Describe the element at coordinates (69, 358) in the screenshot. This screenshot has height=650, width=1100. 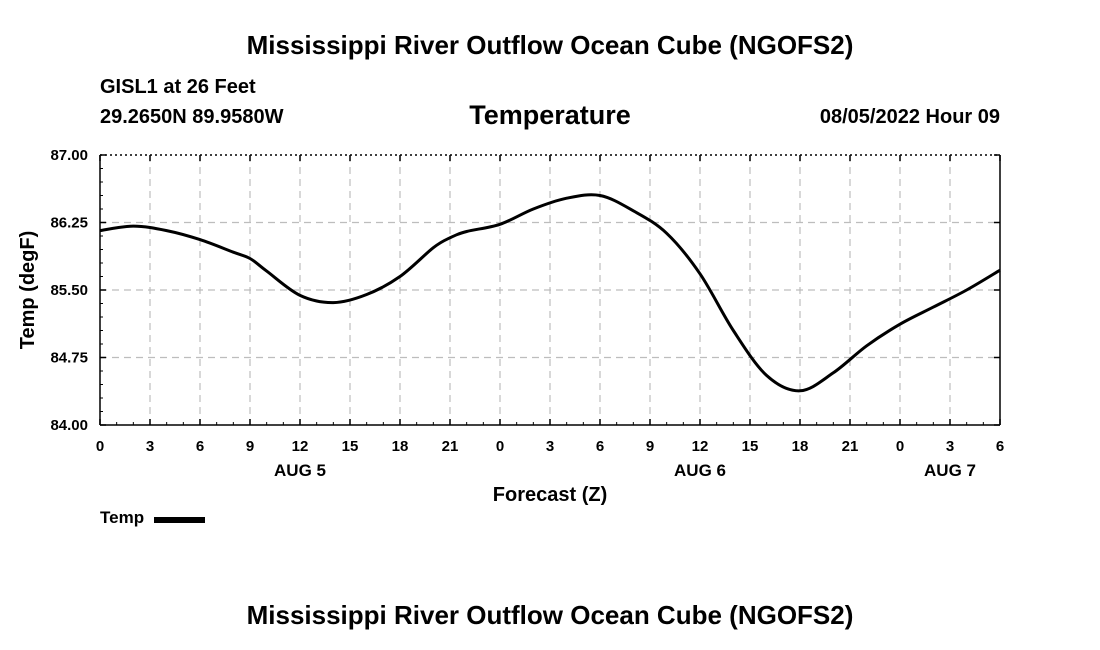
I see `y-tick-label: 84.75` at that location.